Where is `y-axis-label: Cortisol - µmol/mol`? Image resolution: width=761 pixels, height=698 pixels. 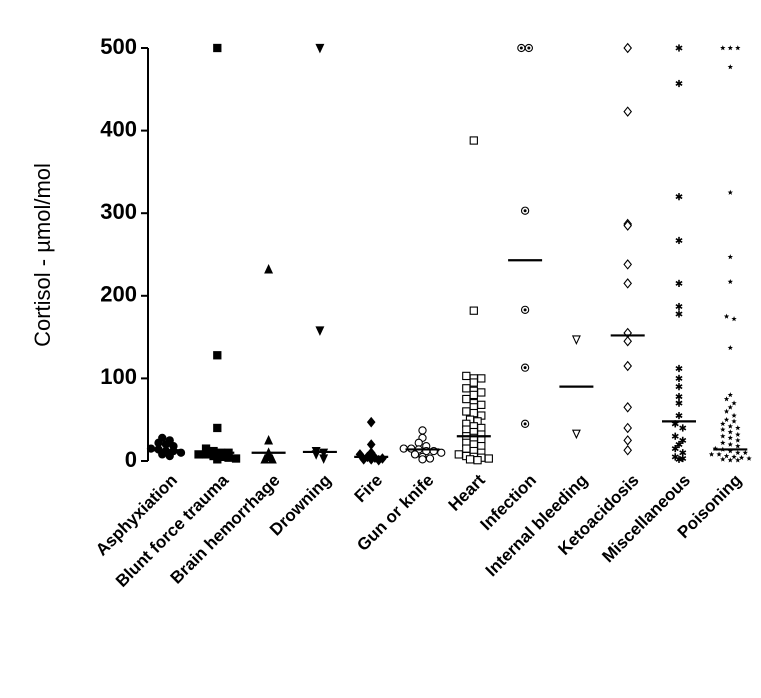
y-axis-label: Cortisol - µmol/mol is located at coordinates (42, 255).